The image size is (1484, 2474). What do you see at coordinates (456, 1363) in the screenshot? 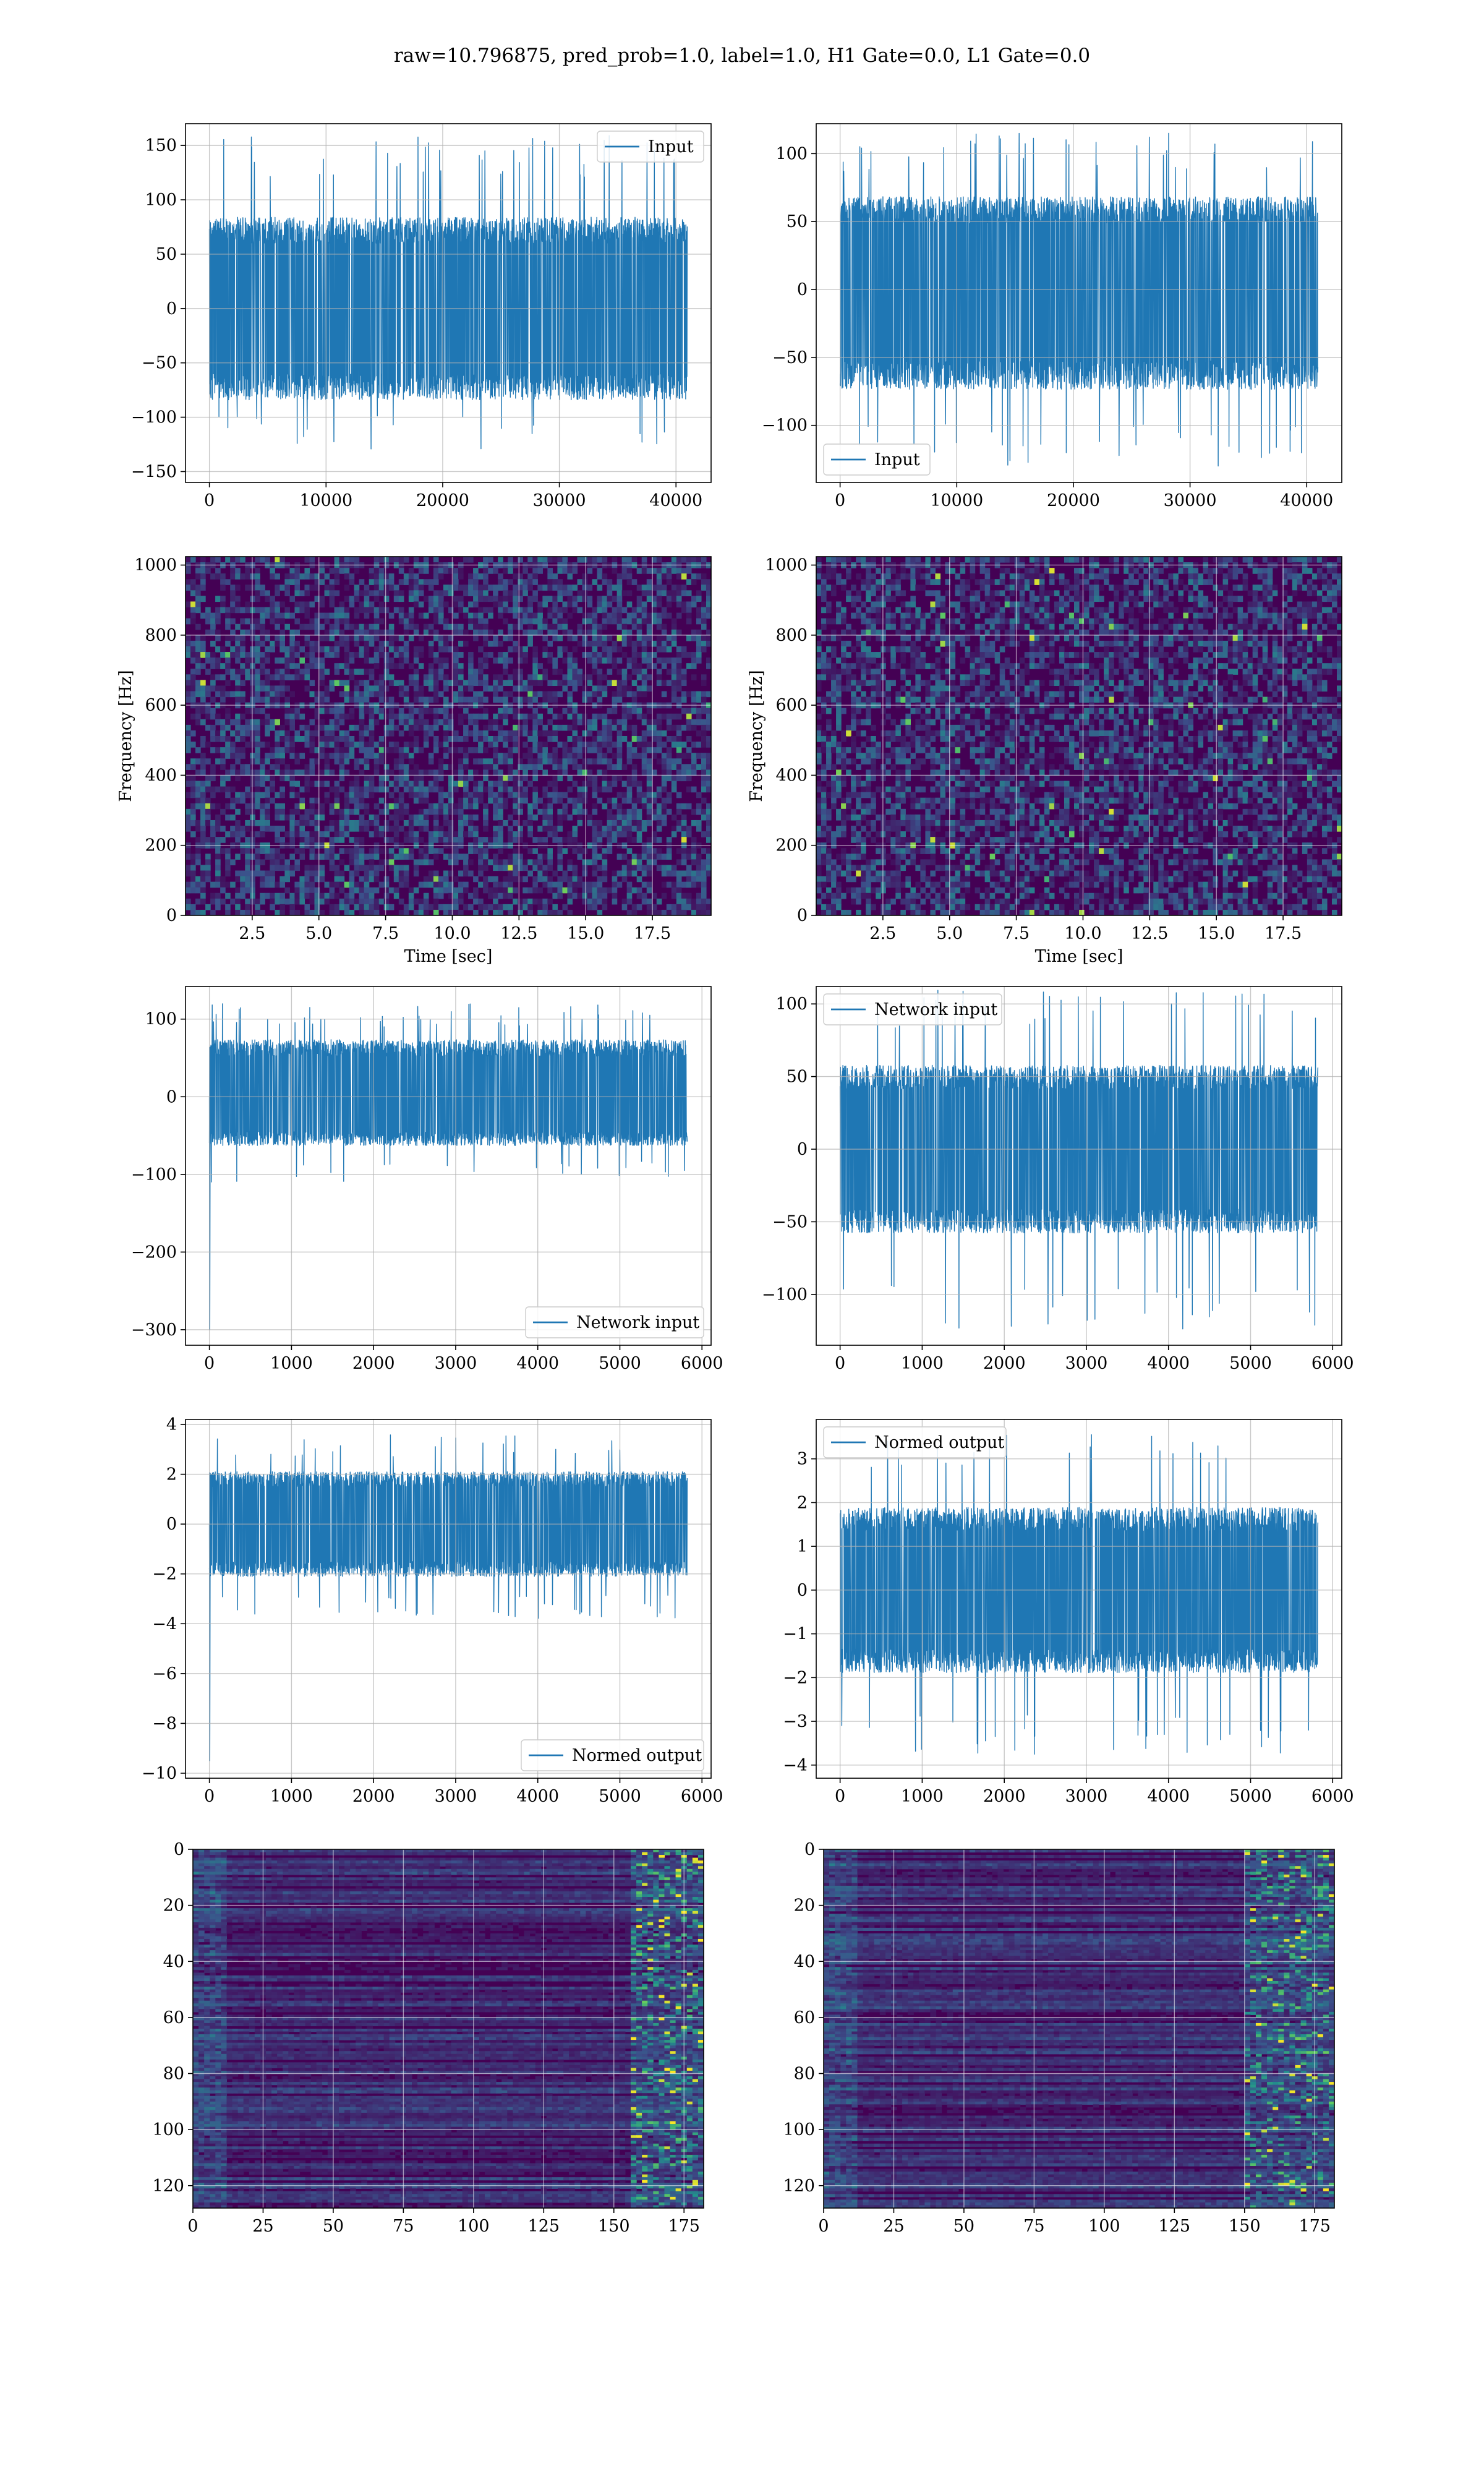
I see `h1-network-input-xtick-label: 3000` at bounding box center [456, 1363].